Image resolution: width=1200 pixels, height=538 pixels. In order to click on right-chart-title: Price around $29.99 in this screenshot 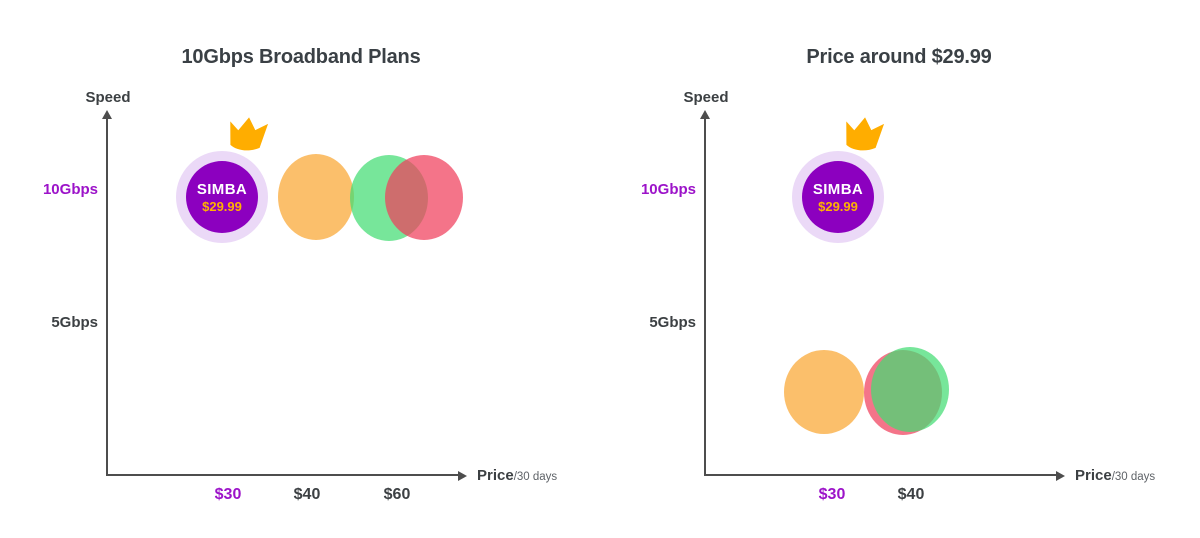, I will do `click(899, 57)`.